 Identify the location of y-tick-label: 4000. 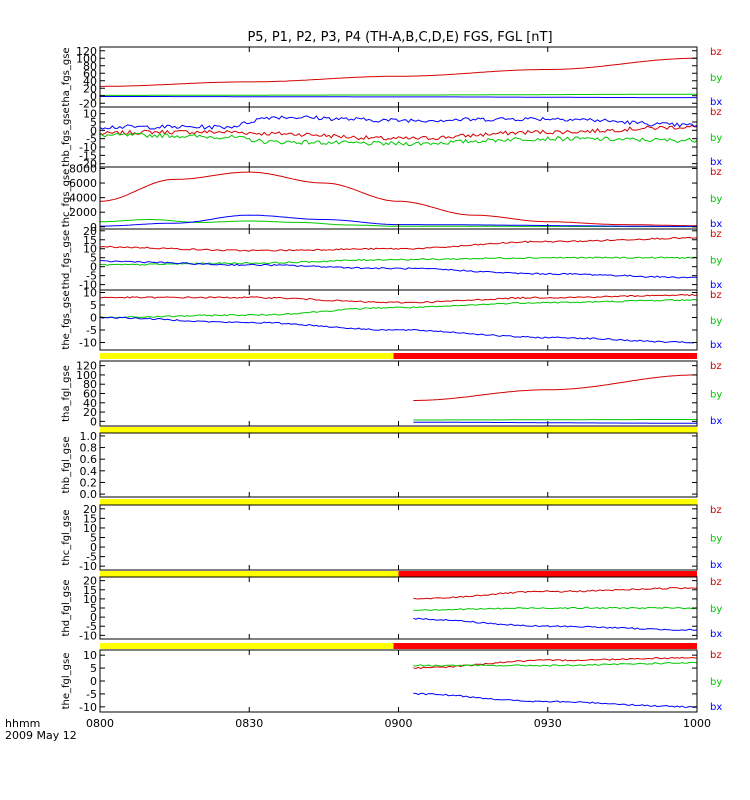
(83, 198).